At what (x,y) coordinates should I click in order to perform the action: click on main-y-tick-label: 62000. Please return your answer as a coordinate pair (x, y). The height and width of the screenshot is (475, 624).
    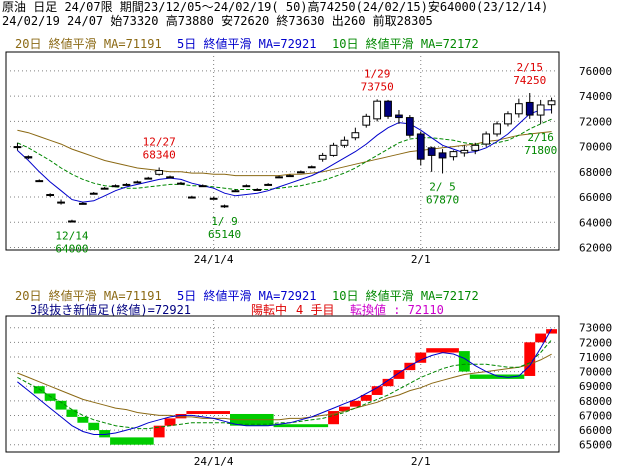
    Looking at the image, I should click on (595, 247).